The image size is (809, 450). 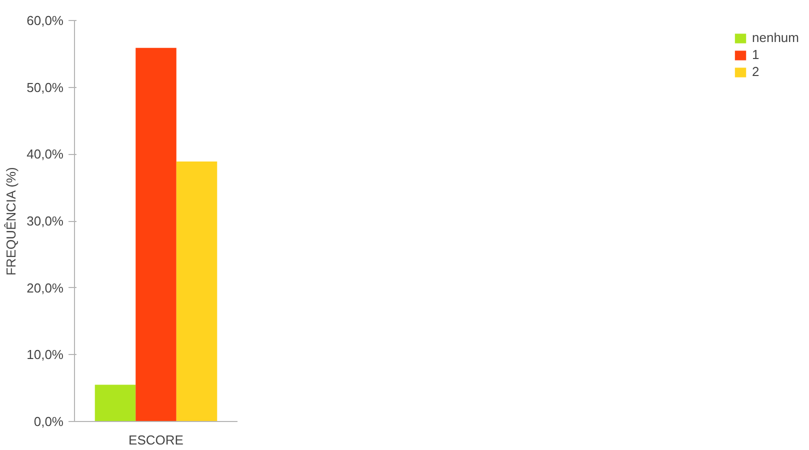 What do you see at coordinates (45, 154) in the screenshot?
I see `y-tick-label: 40,0%` at bounding box center [45, 154].